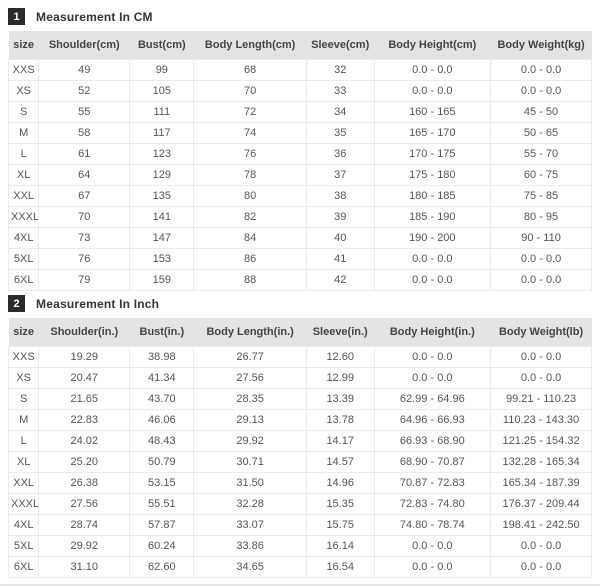 The width and height of the screenshot is (600, 586). I want to click on value-cell: 55.51, so click(162, 504).